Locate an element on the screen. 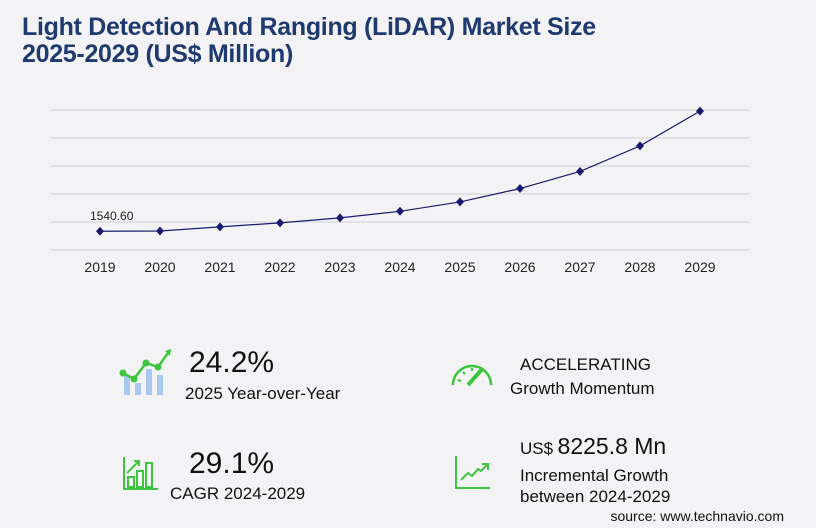  x-tick-label: 2029 is located at coordinates (699, 267).